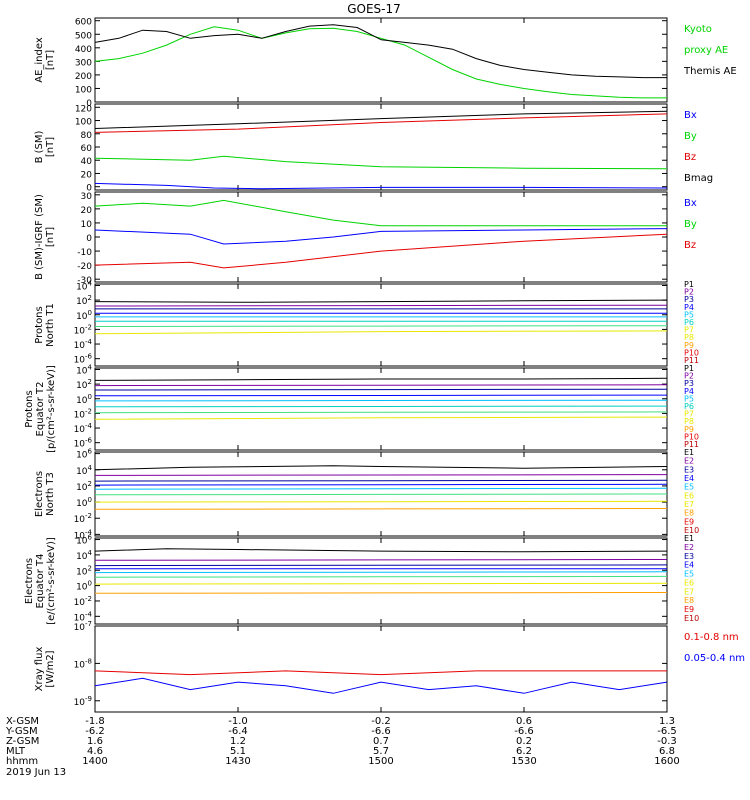  I want to click on legend-label: E9, so click(689, 609).